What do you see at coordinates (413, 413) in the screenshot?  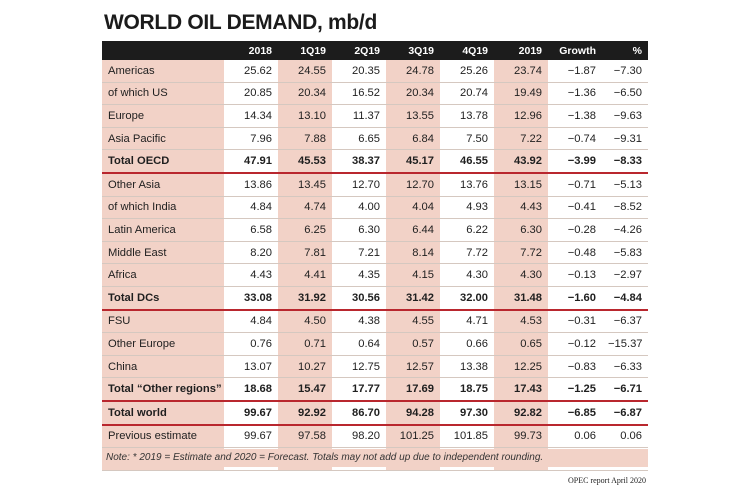 I see `data-cell: 94.28` at bounding box center [413, 413].